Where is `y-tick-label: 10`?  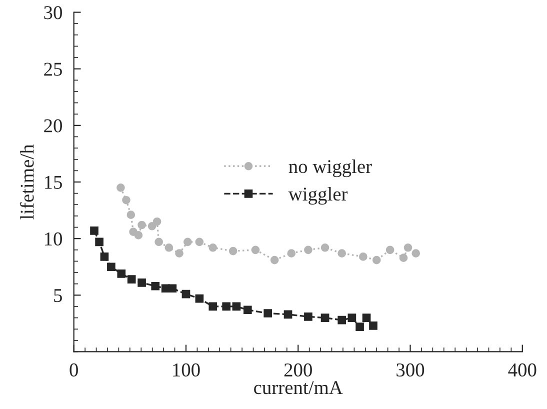
y-tick-label: 10 is located at coordinates (53, 239).